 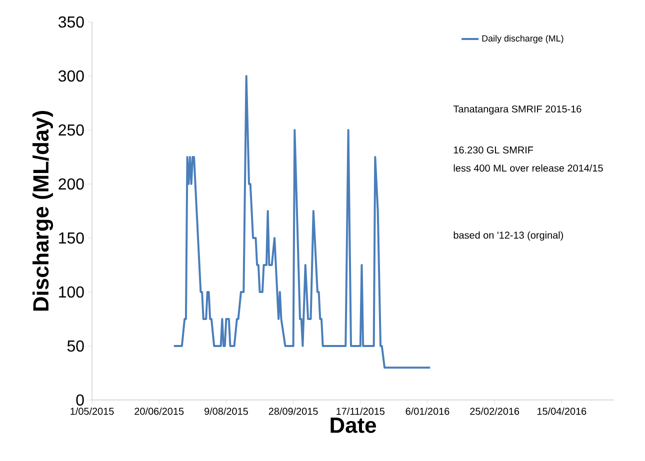 I want to click on y-tick-label: 50, so click(x=75, y=346).